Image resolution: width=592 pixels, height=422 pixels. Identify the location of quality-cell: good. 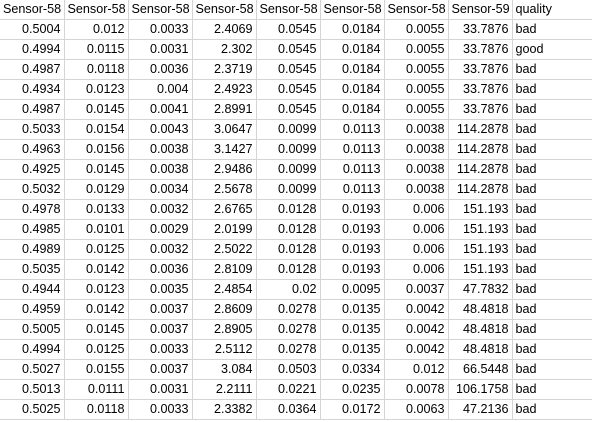
(552, 49).